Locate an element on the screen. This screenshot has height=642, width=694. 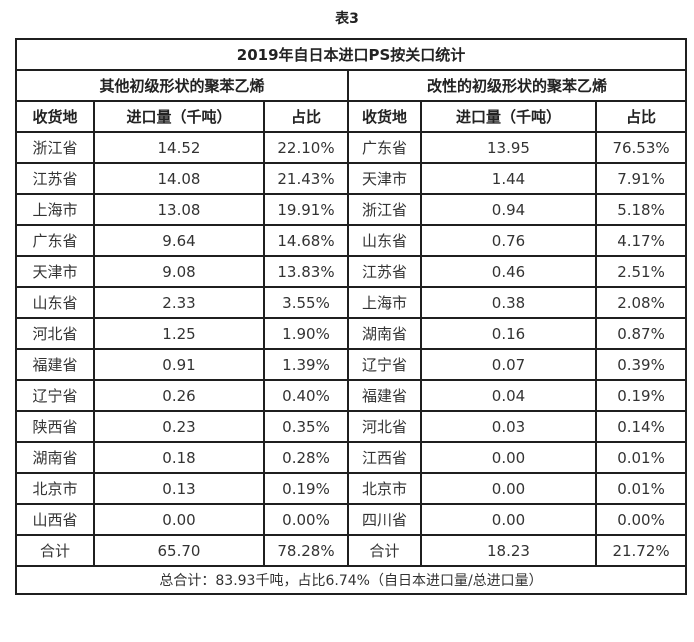
section-header-left: 其他初级形状的聚苯乙烯 is located at coordinates (182, 85).